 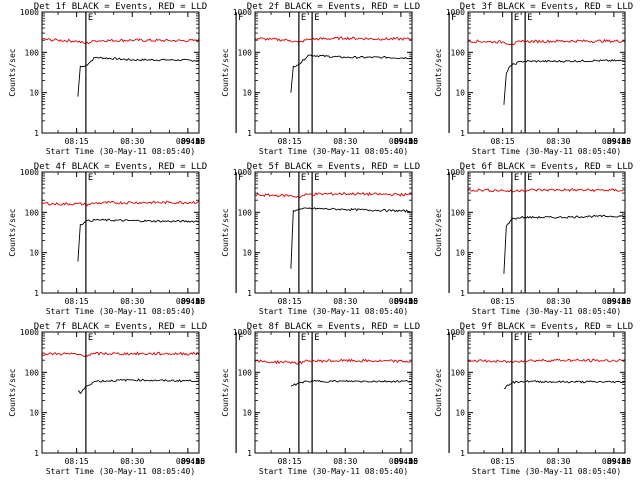 What do you see at coordinates (120, 167) in the screenshot?
I see `chart-title: Det 4f BLACK = Events, RED = LLD` at bounding box center [120, 167].